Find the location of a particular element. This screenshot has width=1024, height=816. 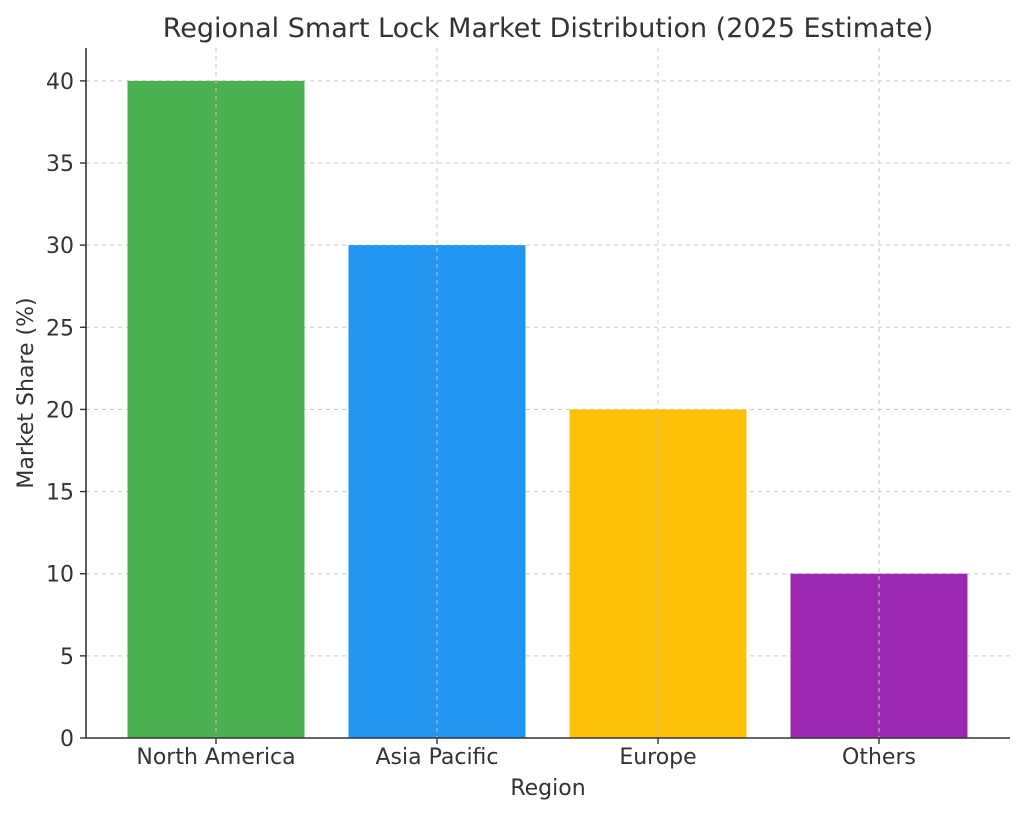

y-axis-title: Market Share (%) is located at coordinates (26, 392).